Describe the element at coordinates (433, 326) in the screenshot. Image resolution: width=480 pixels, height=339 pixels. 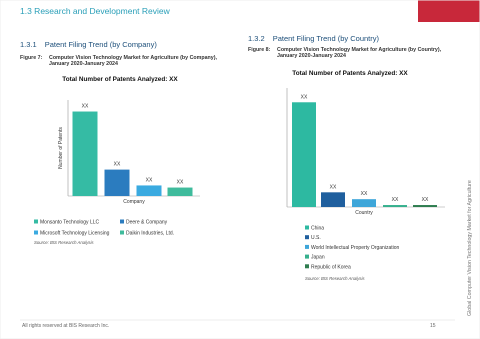
I see `page-number: 15` at that location.